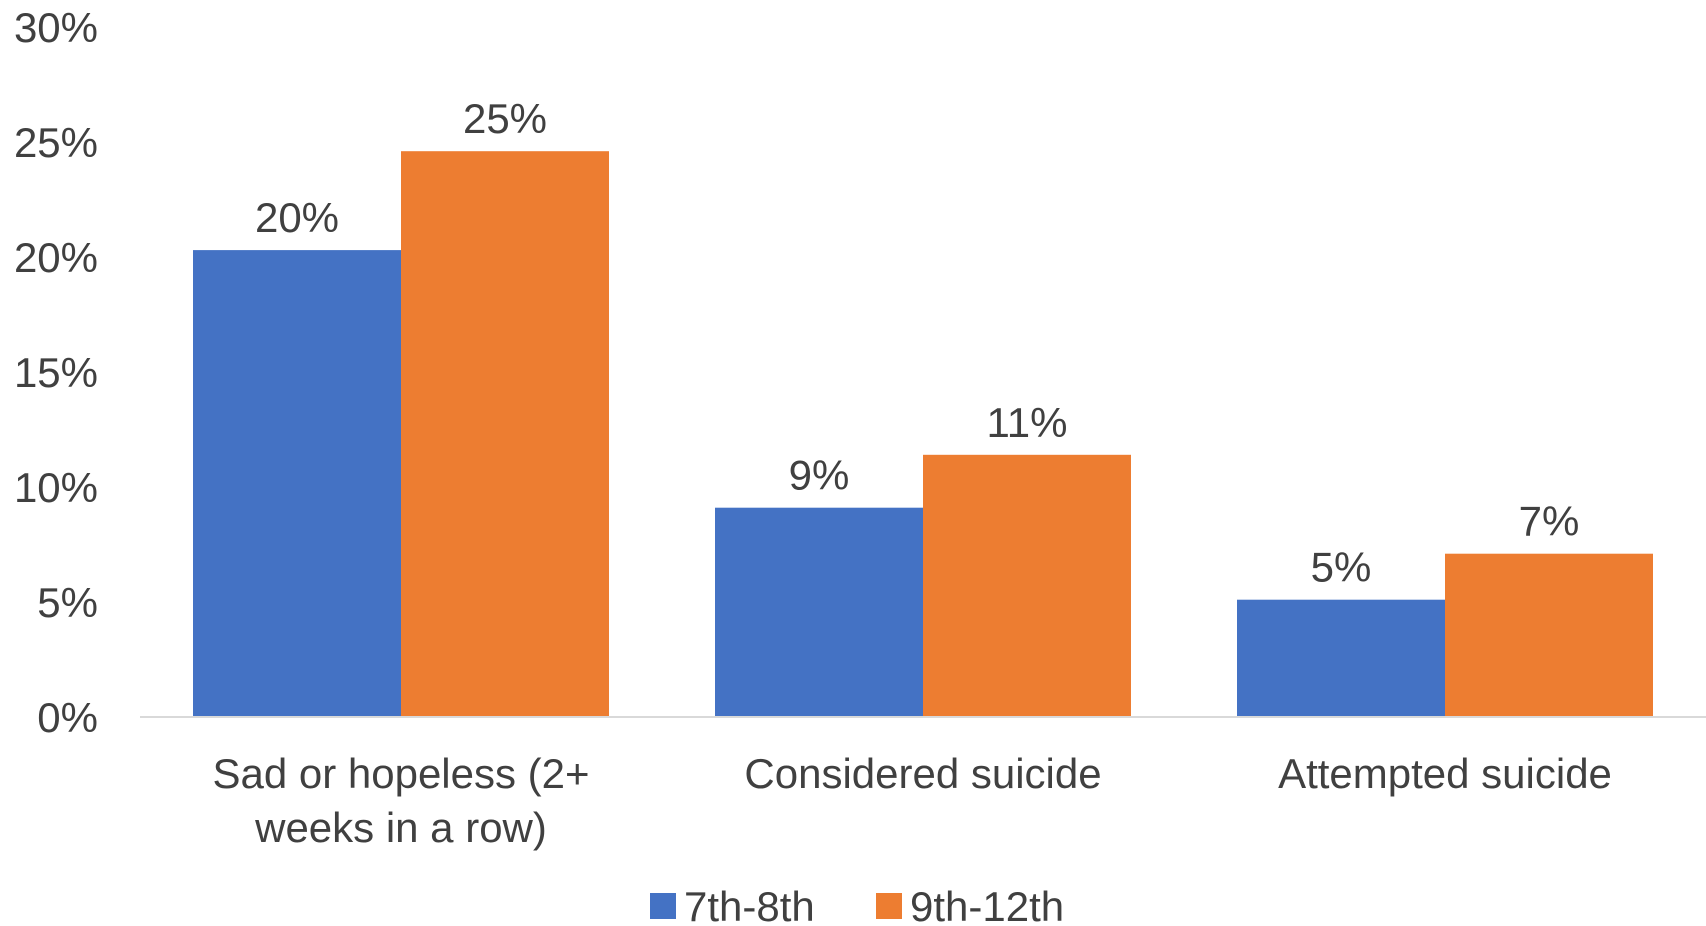  Describe the element at coordinates (922, 773) in the screenshot. I see `x-category-label: Considered suicide` at that location.